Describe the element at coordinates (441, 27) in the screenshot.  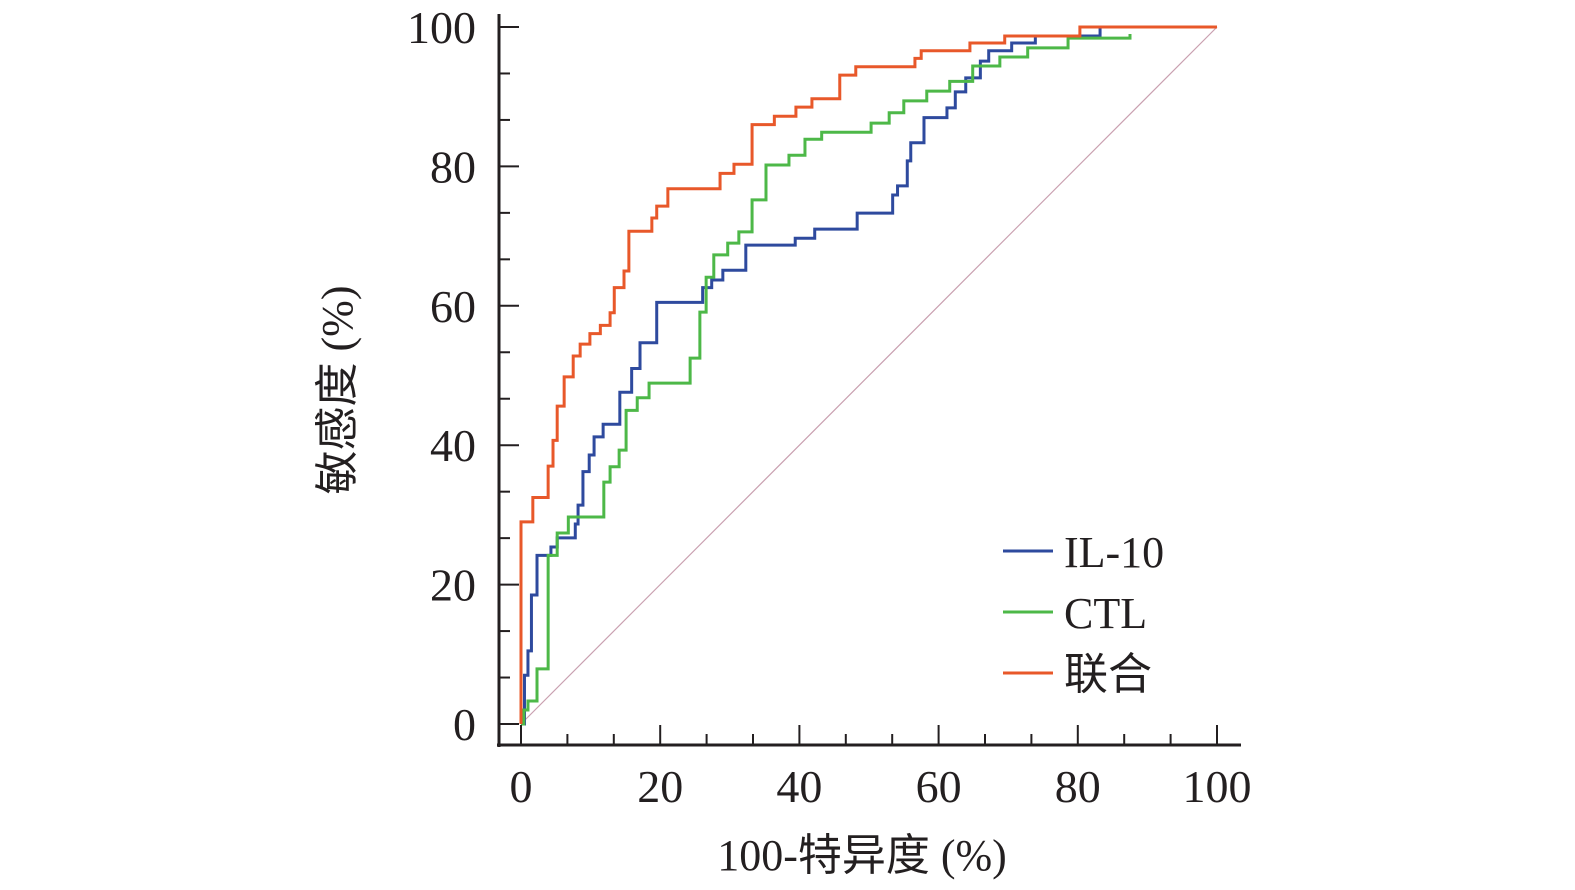
I see `y-tick-label: 100` at that location.